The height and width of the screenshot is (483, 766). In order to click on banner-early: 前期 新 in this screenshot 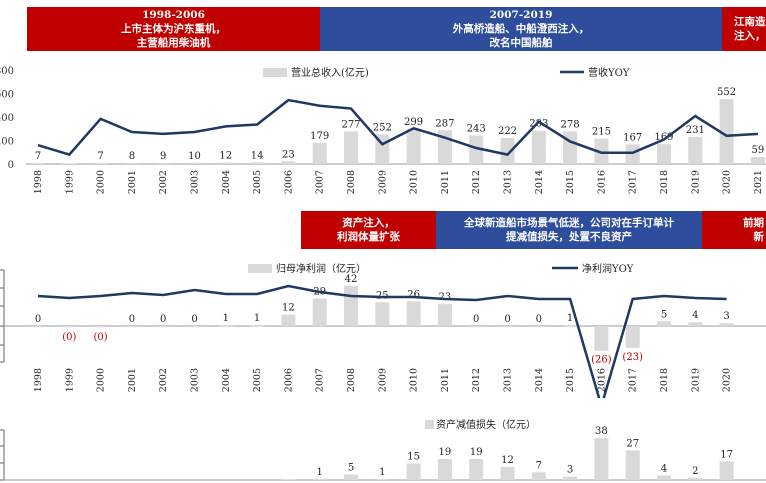, I will do `click(734, 230)`.